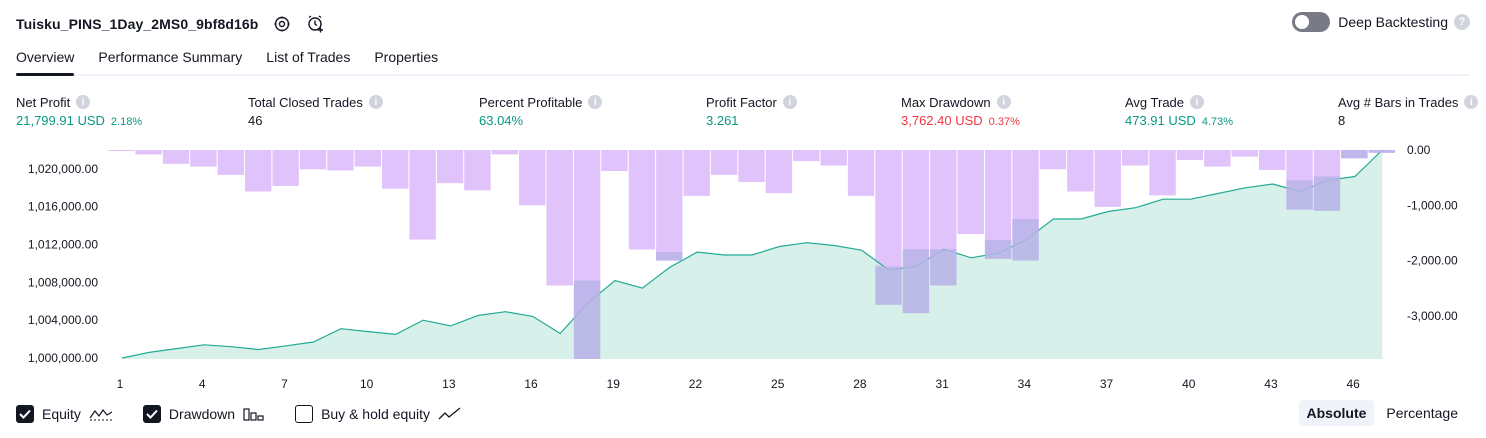 The width and height of the screenshot is (1486, 438). I want to click on metric-avg-bars-in-trades: Avg # Bars in Trades i 8, so click(1408, 112).